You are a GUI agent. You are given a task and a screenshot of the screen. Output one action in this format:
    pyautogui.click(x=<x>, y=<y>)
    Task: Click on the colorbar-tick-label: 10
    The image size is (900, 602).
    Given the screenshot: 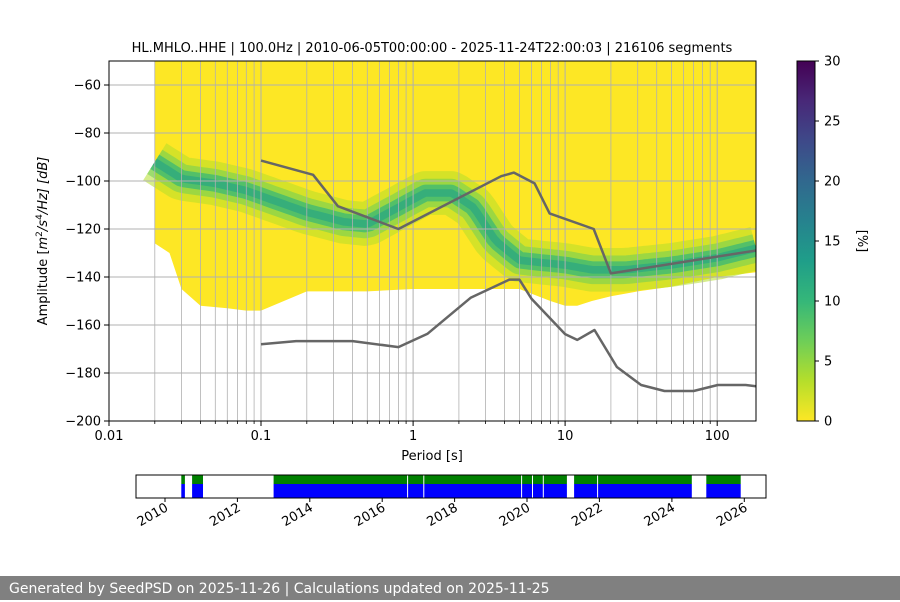 What is the action you would take?
    pyautogui.click(x=832, y=302)
    